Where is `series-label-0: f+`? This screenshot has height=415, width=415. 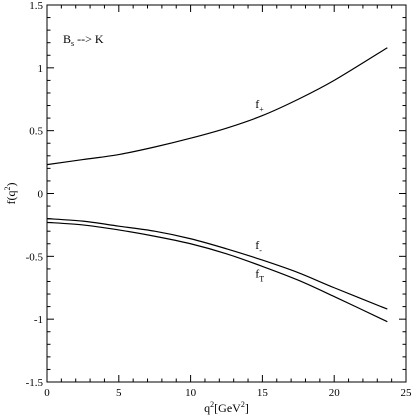 series-label-0: f+ is located at coordinates (259, 105).